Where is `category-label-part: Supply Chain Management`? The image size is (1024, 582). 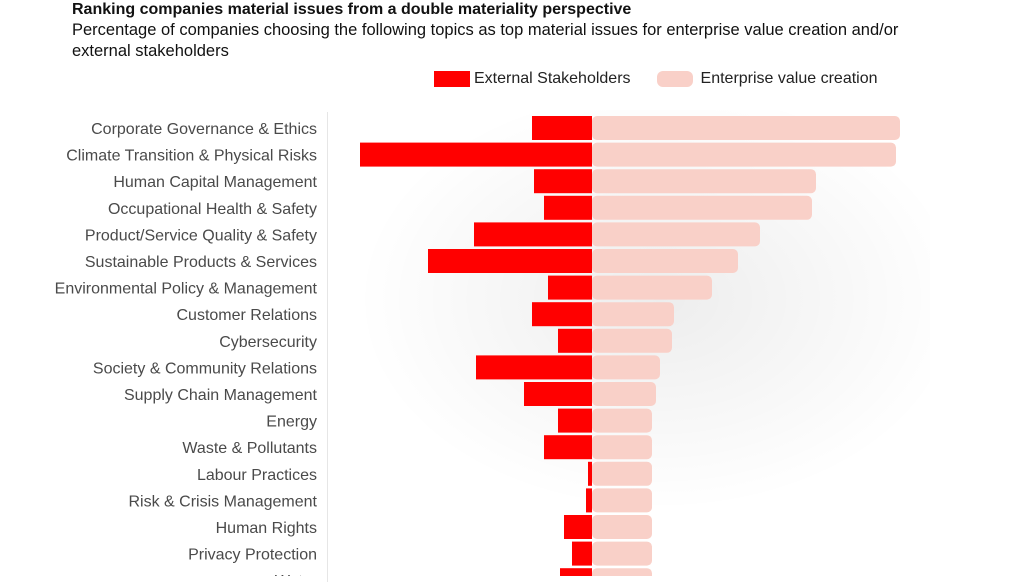 category-label-part: Supply Chain Management is located at coordinates (221, 395).